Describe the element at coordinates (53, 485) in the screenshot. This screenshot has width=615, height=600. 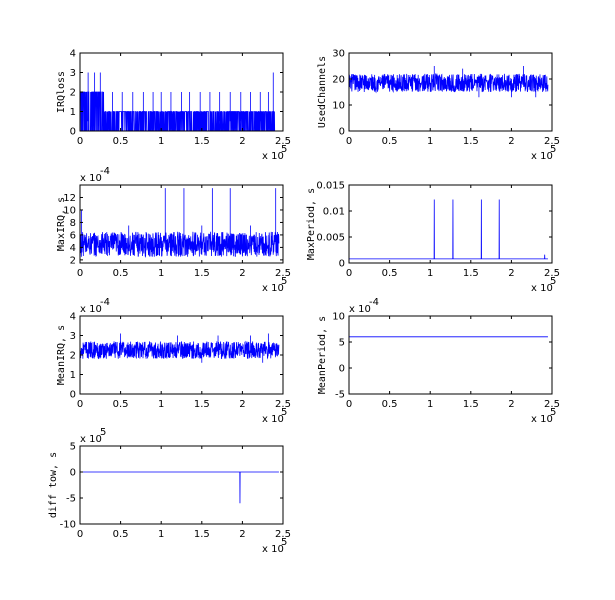
I see `y-axis-label: diff tow, s` at that location.